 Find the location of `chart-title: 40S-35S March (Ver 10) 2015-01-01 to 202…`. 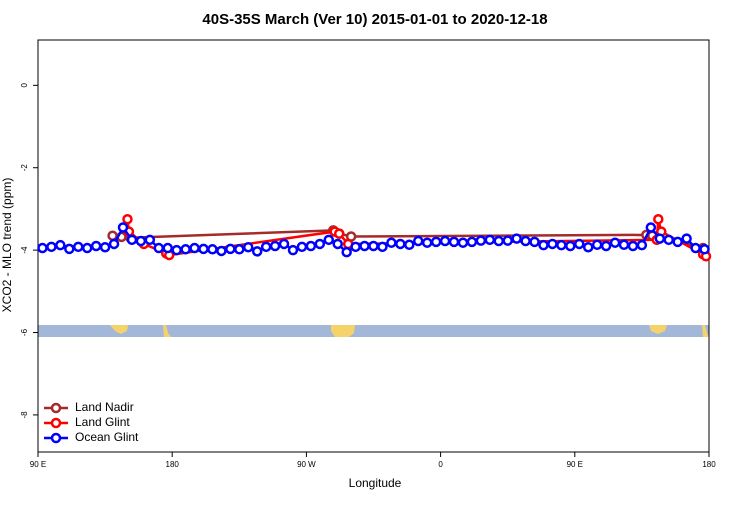

chart-title: 40S-35S March (Ver 10) 2015-01-01 to 202… is located at coordinates (374, 19).